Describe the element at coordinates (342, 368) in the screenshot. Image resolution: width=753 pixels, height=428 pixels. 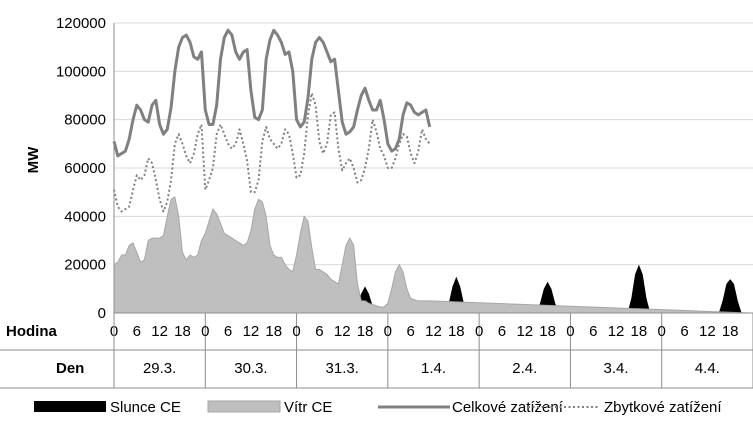
I see `day-label: 31.3.` at that location.